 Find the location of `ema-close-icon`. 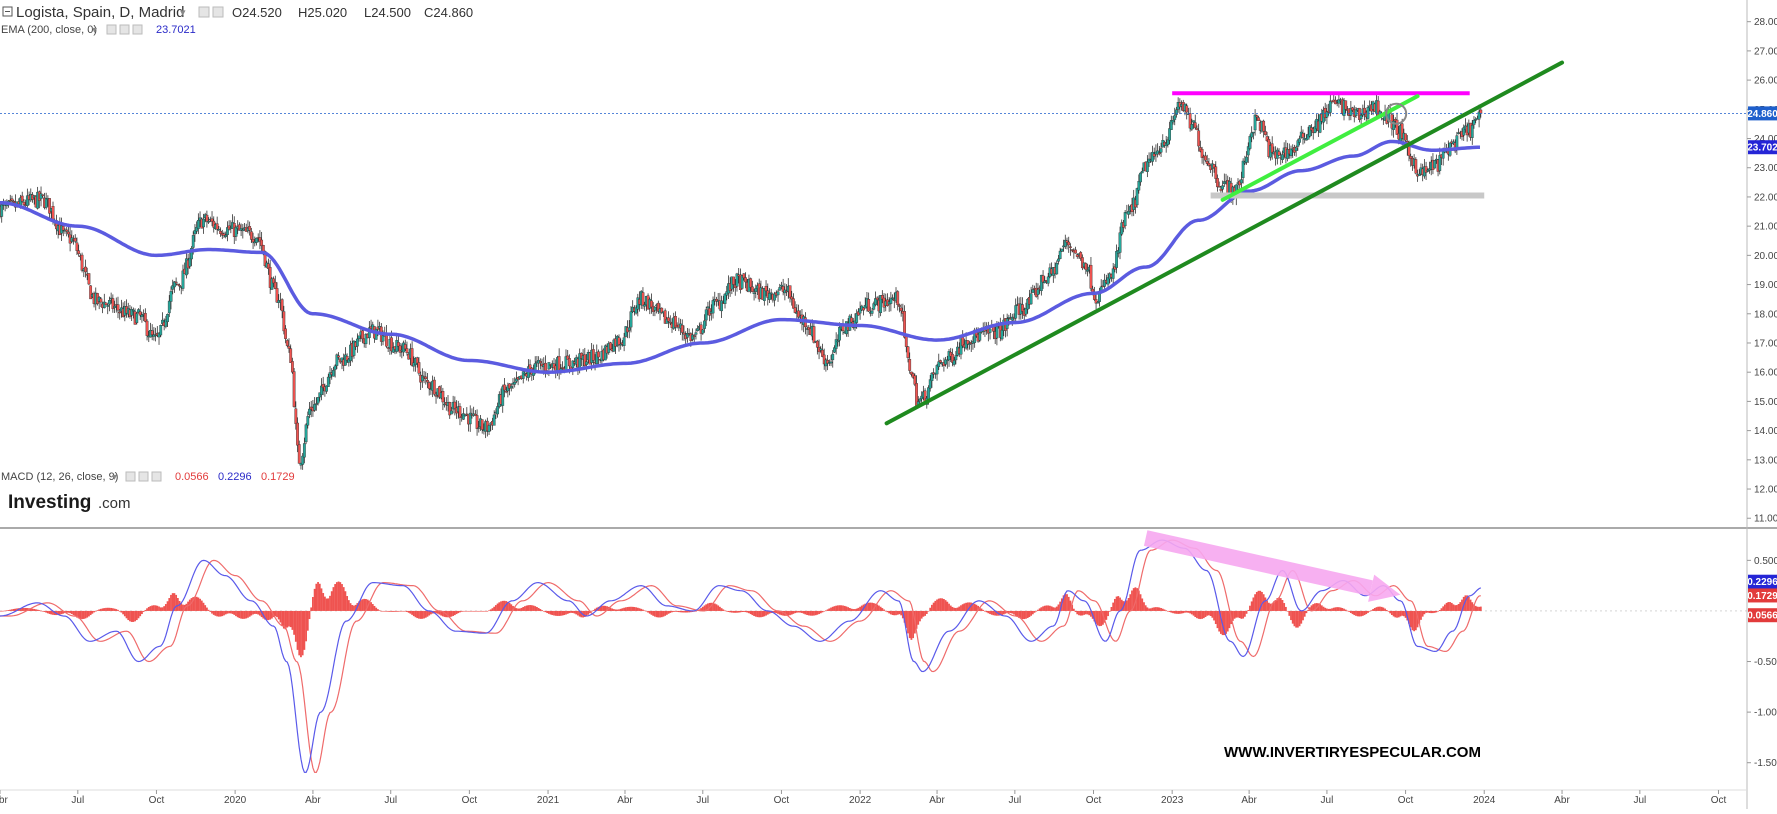

ema-close-icon is located at coordinates (137, 29).